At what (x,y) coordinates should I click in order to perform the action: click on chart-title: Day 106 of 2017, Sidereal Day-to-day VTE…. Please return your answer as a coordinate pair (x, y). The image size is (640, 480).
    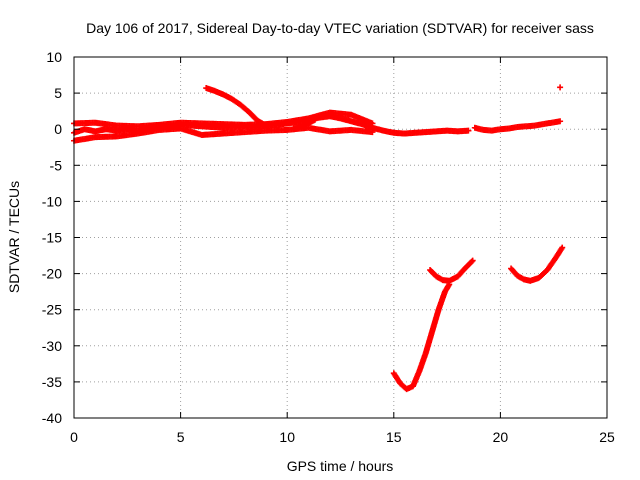
    Looking at the image, I should click on (340, 28).